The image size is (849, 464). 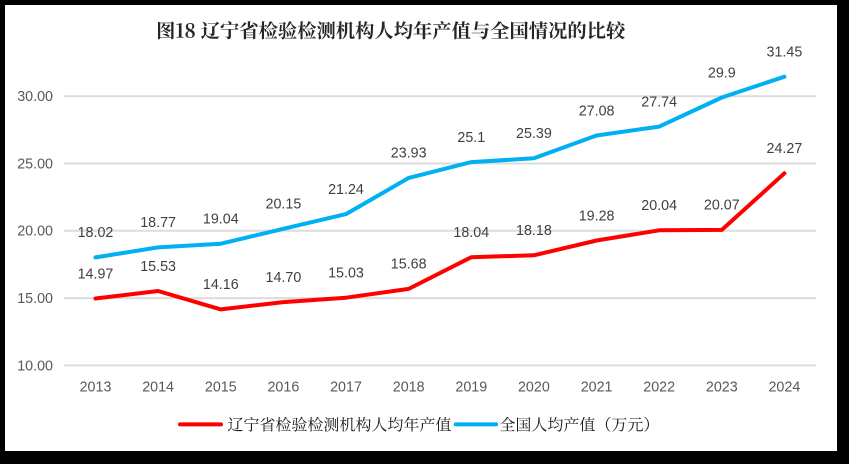 What do you see at coordinates (534, 134) in the screenshot?
I see `svg-text: 25.39` at bounding box center [534, 134].